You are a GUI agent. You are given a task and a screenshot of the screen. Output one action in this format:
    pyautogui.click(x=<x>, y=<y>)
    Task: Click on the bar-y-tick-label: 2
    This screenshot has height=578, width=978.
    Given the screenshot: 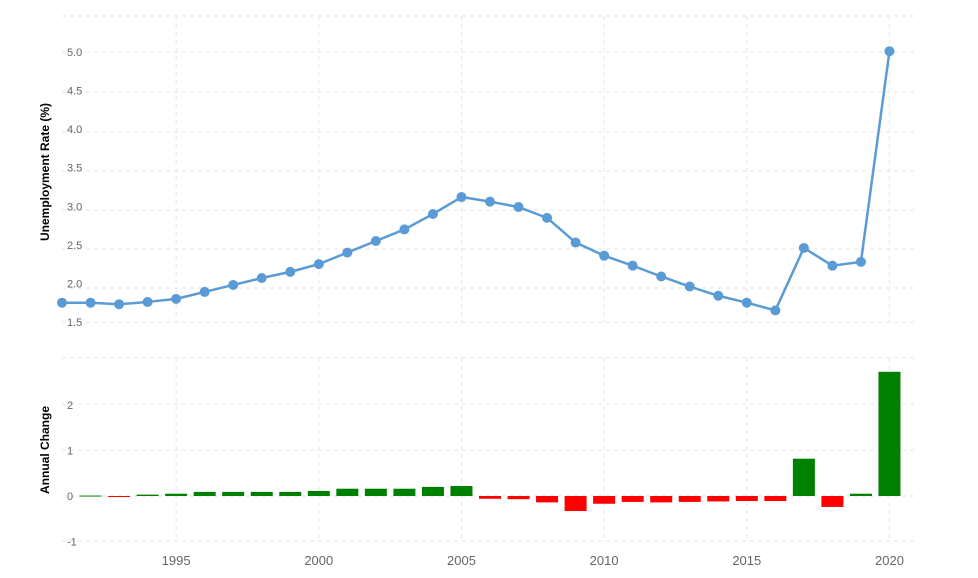 What is the action you would take?
    pyautogui.click(x=70, y=406)
    